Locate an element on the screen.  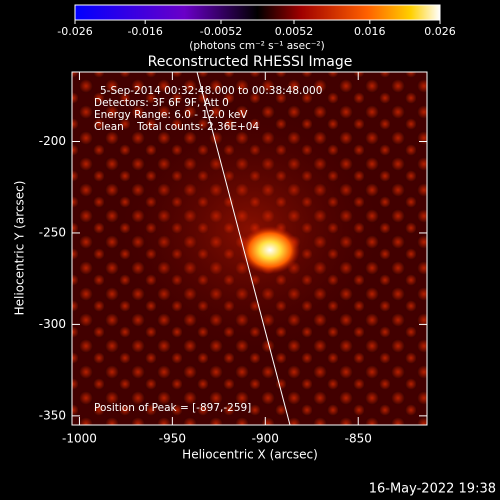
x-tick-label: -900 is located at coordinates (265, 439).